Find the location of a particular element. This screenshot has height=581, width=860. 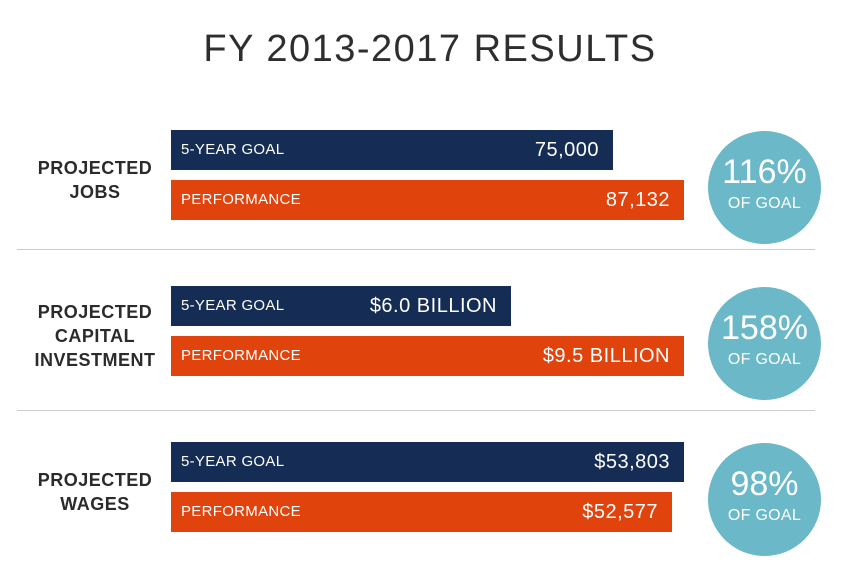

percent-value: 98% is located at coordinates (764, 484).